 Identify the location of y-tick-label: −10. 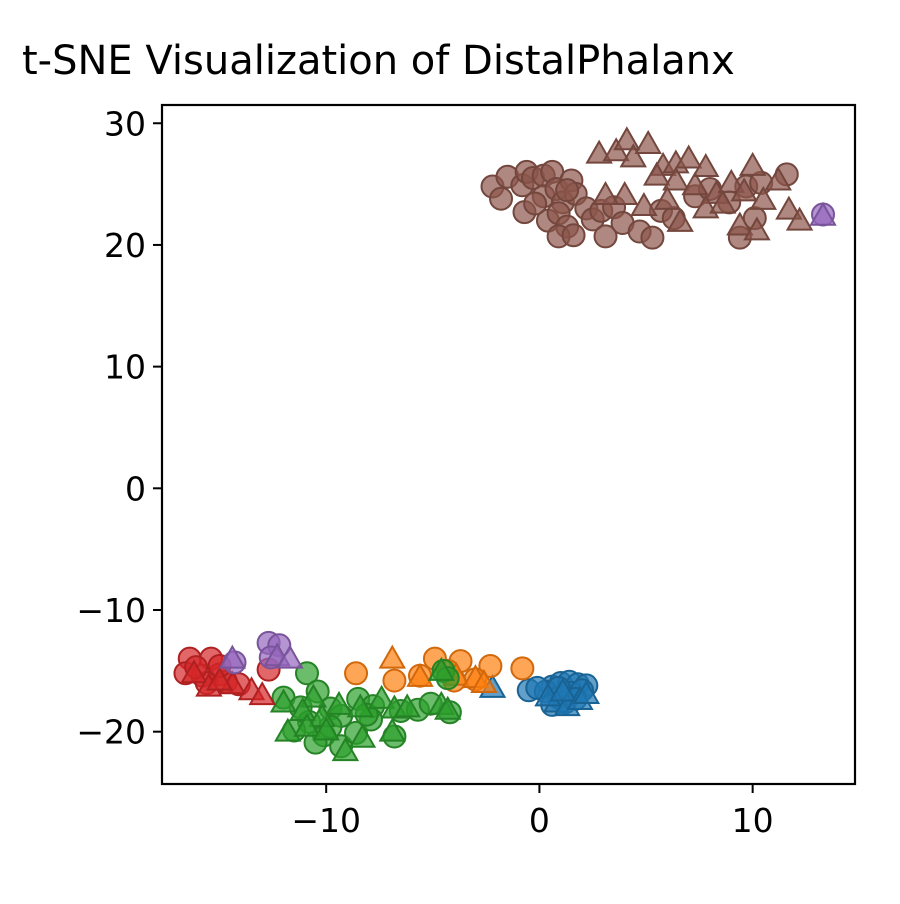
(111, 610).